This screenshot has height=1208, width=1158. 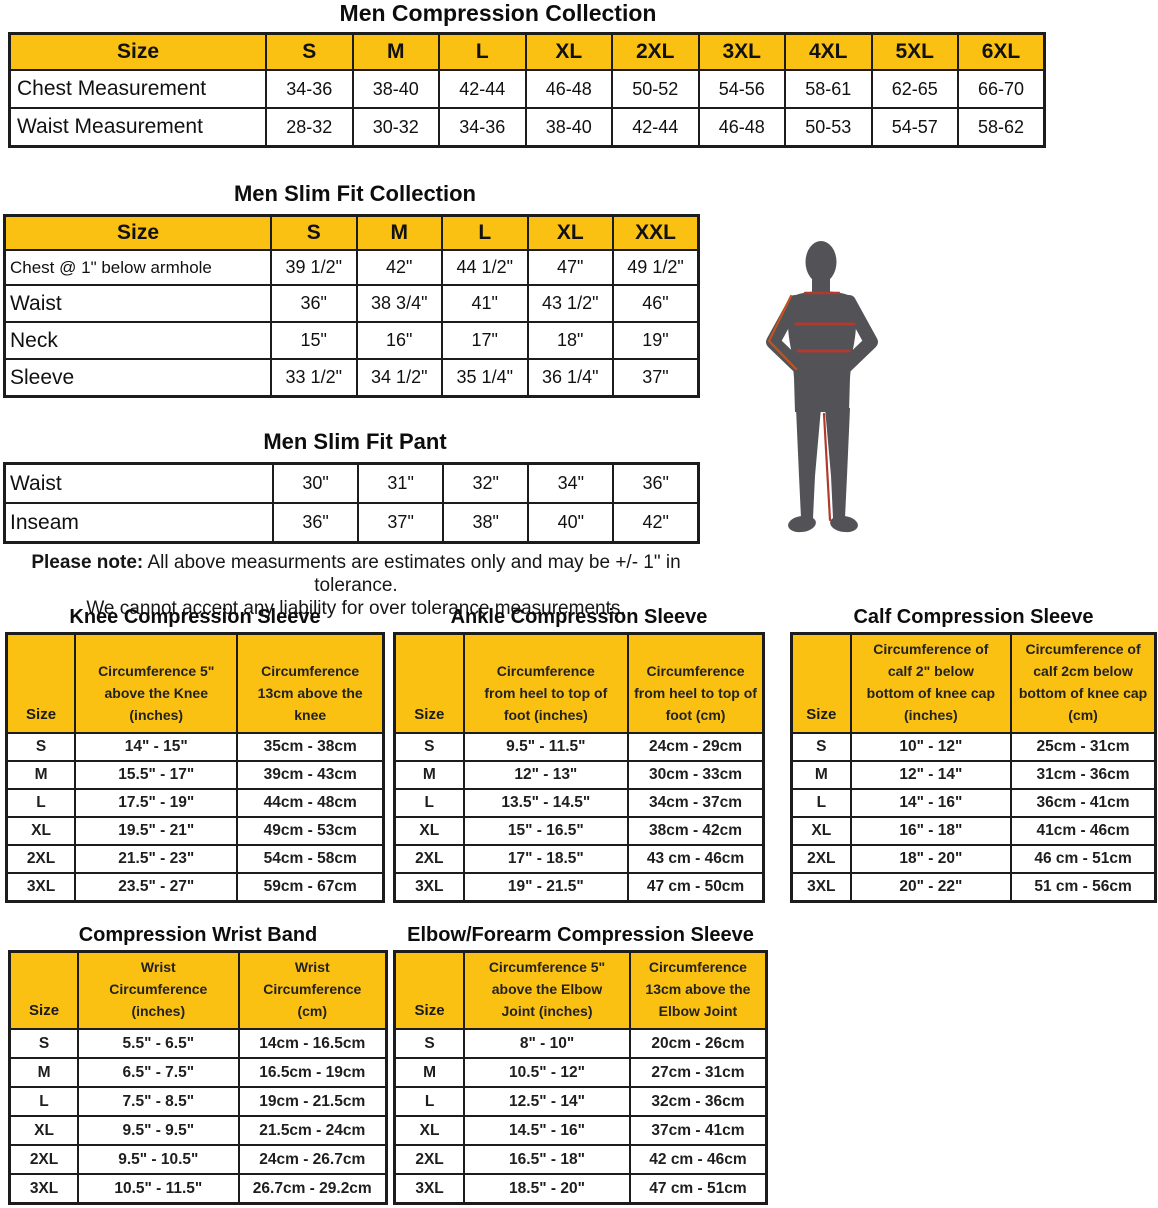 What do you see at coordinates (821, 803) in the screenshot?
I see `size-cell: L` at bounding box center [821, 803].